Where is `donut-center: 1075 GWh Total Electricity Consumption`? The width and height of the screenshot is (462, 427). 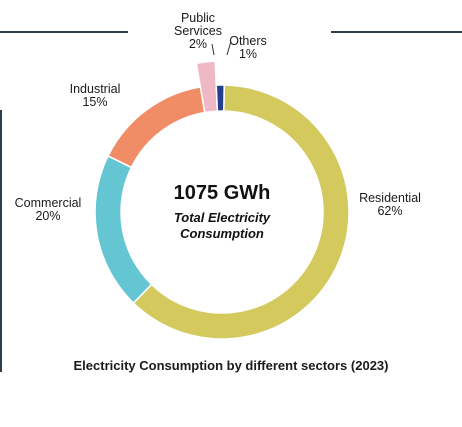 donut-center: 1075 GWh Total Electricity Consumption is located at coordinates (222, 211).